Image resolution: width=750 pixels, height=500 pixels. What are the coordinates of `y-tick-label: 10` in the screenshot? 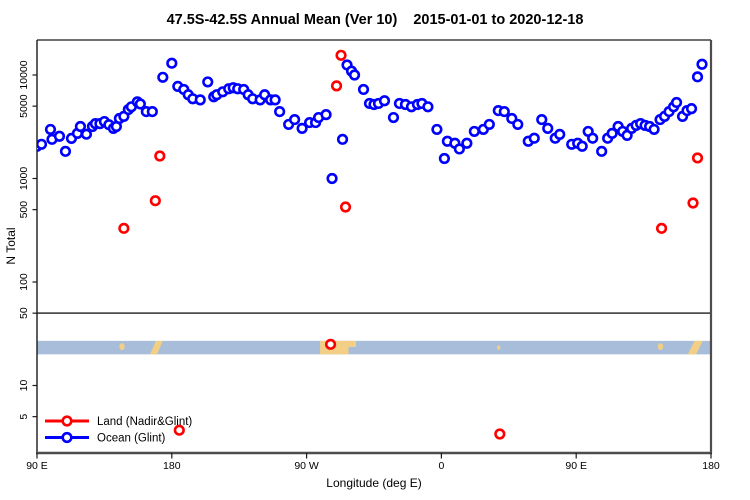 It's located at (24, 386).